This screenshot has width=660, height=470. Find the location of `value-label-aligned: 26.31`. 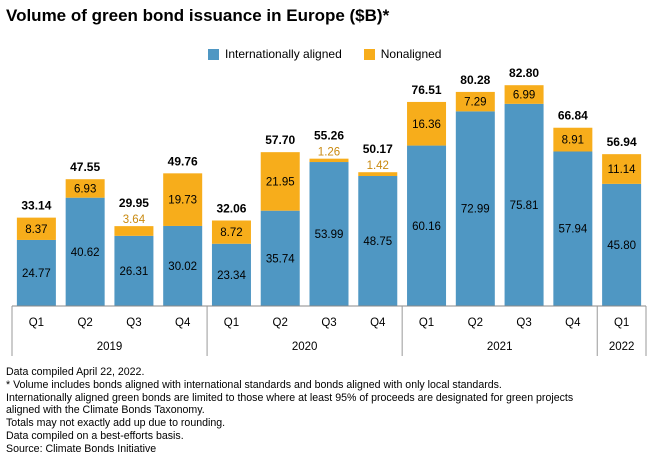

value-label-aligned: 26.31 is located at coordinates (134, 272).